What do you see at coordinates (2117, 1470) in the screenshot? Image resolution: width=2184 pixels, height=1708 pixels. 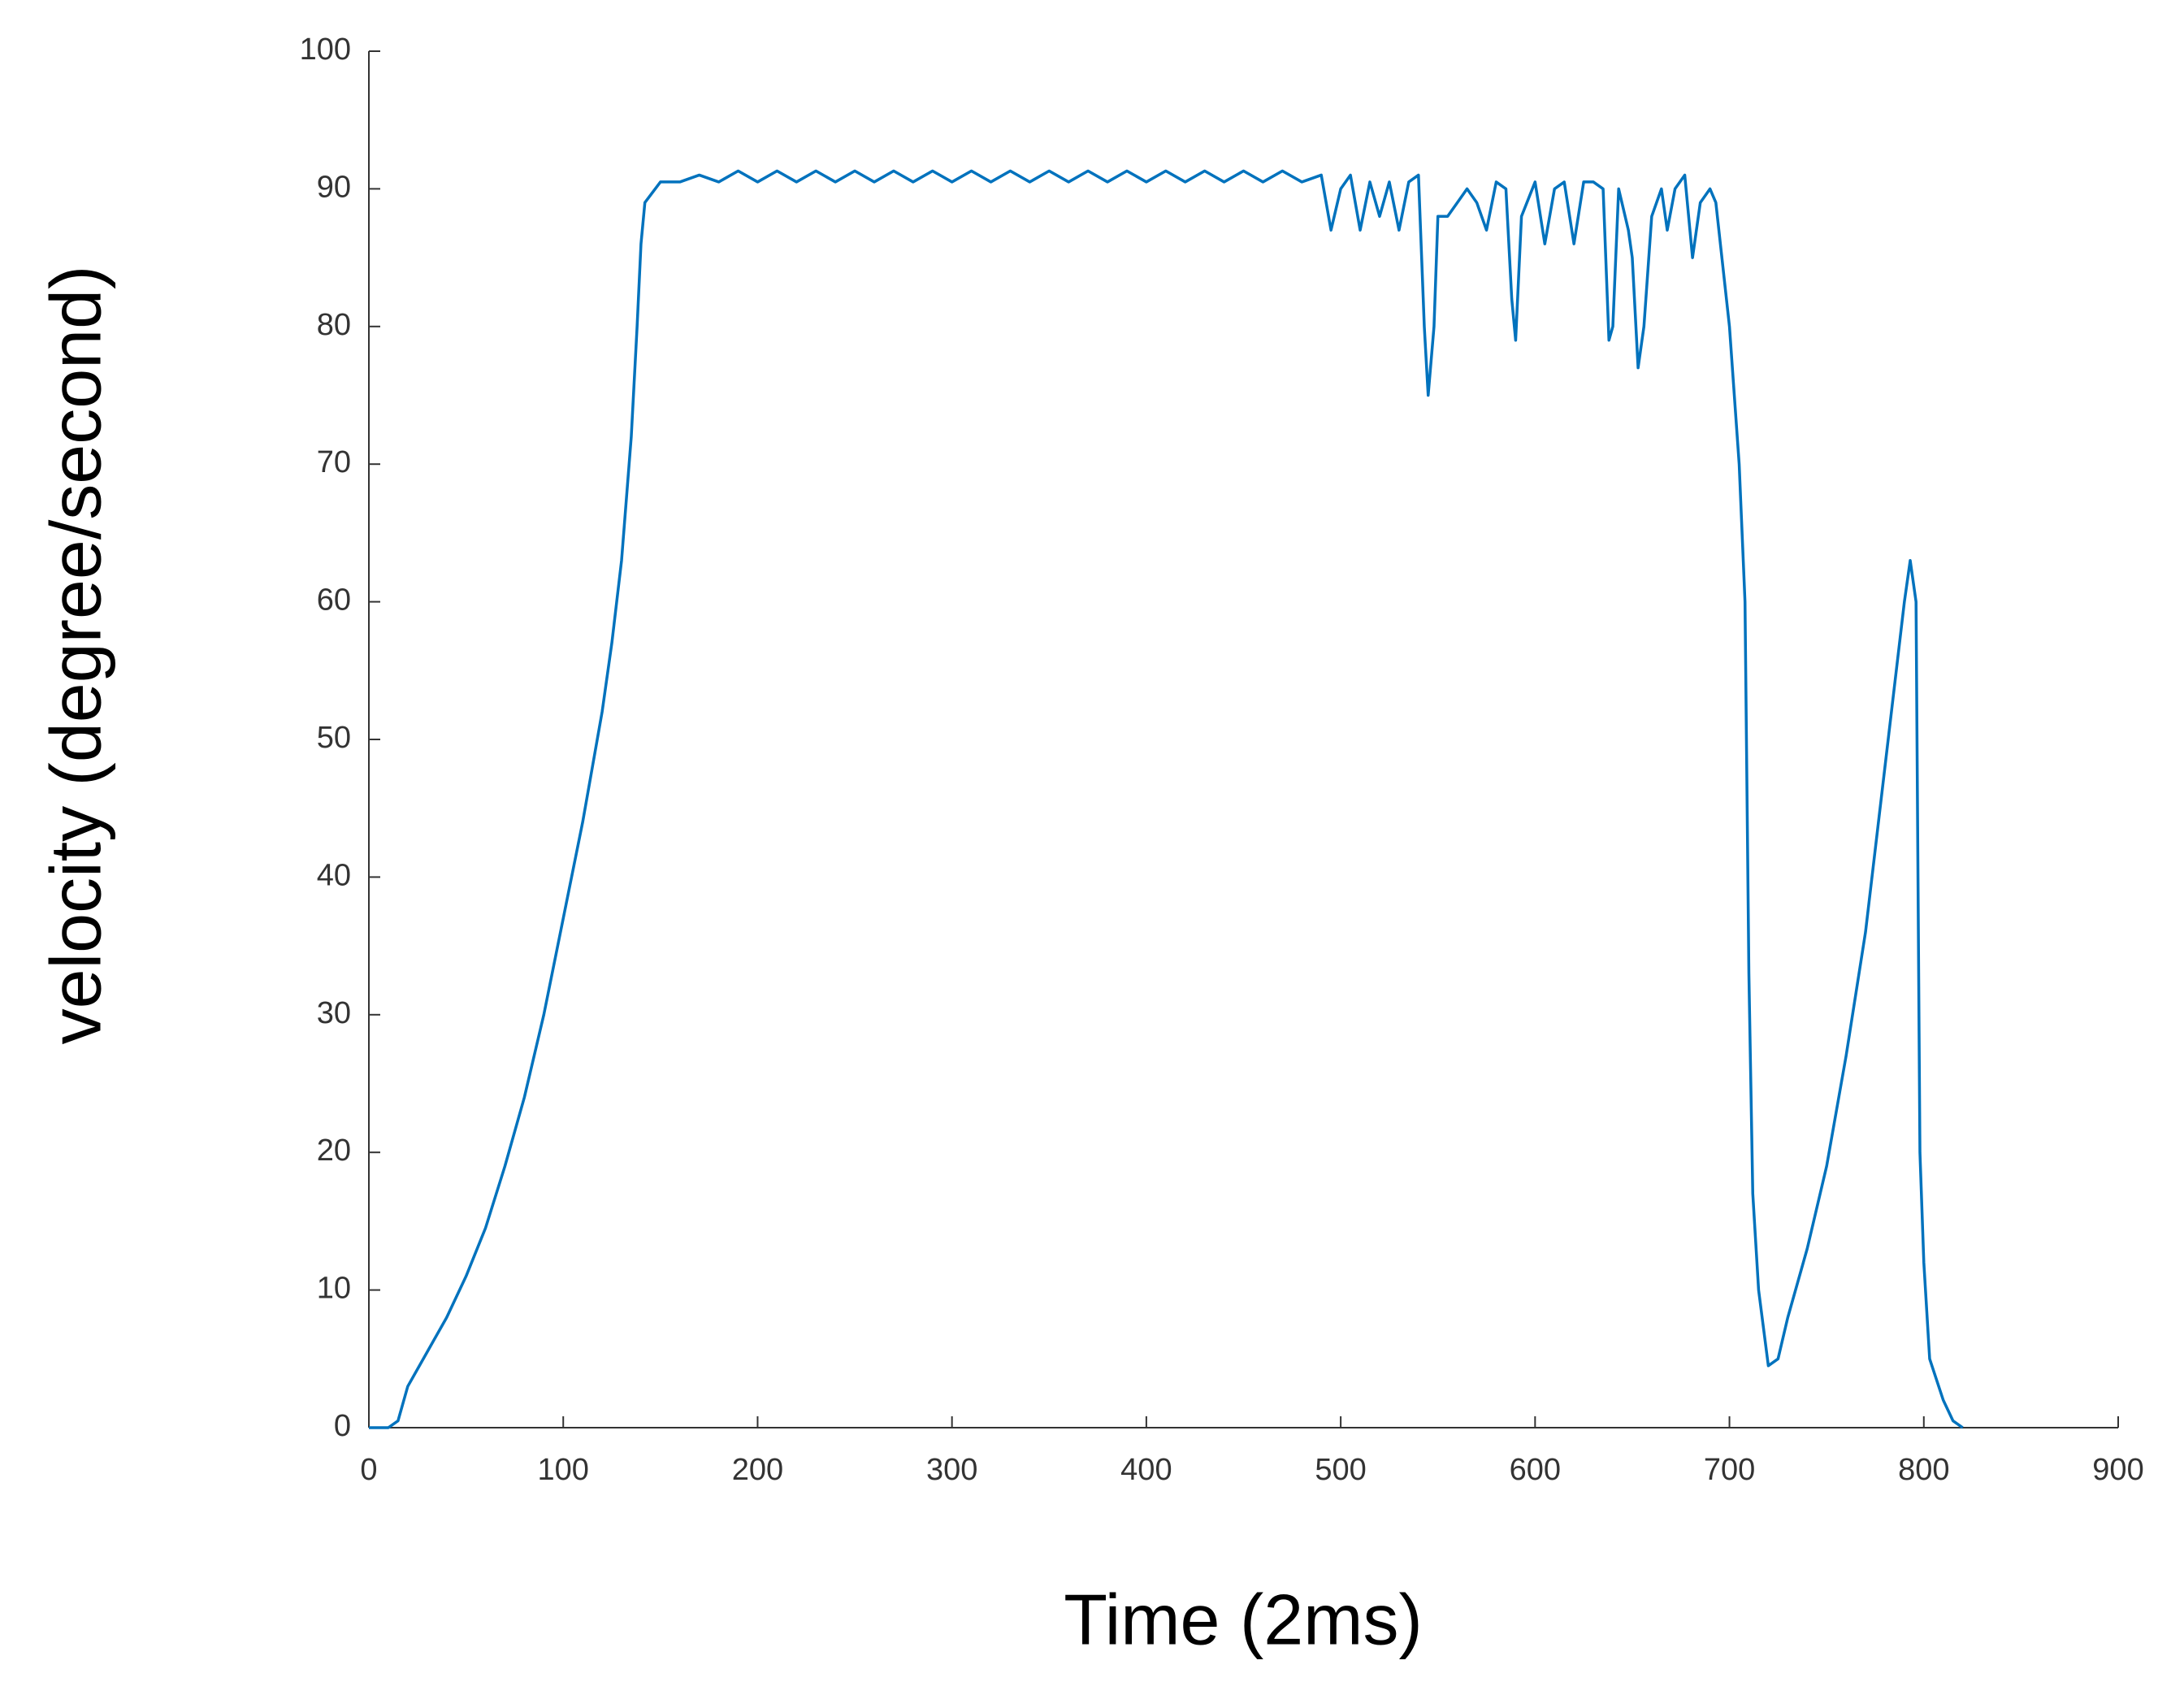 I see `x-tick-label: 900` at bounding box center [2117, 1470].